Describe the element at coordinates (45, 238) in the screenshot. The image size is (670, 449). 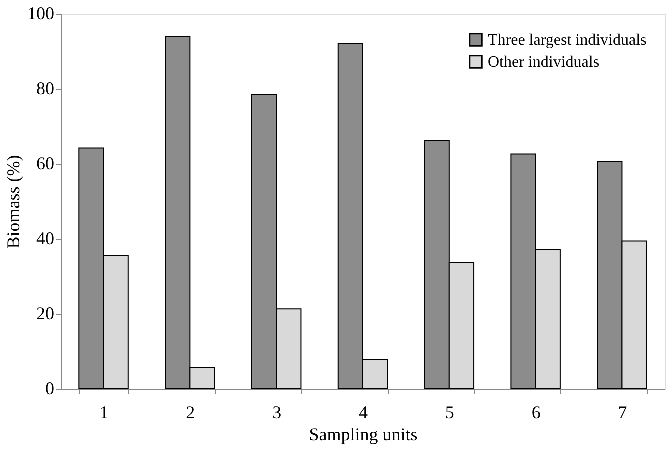
I see `y-tick-label: 40` at that location.